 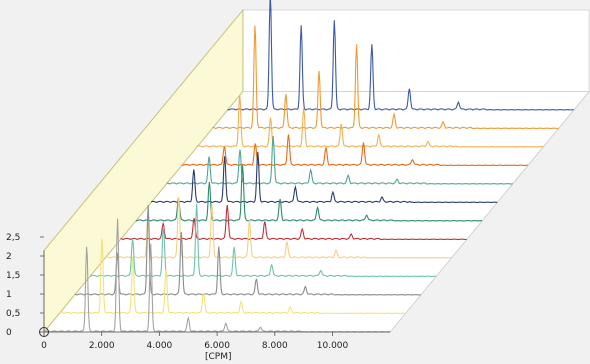 What do you see at coordinates (13, 276) in the screenshot?
I see `y-tick-label: 1,5` at bounding box center [13, 276].